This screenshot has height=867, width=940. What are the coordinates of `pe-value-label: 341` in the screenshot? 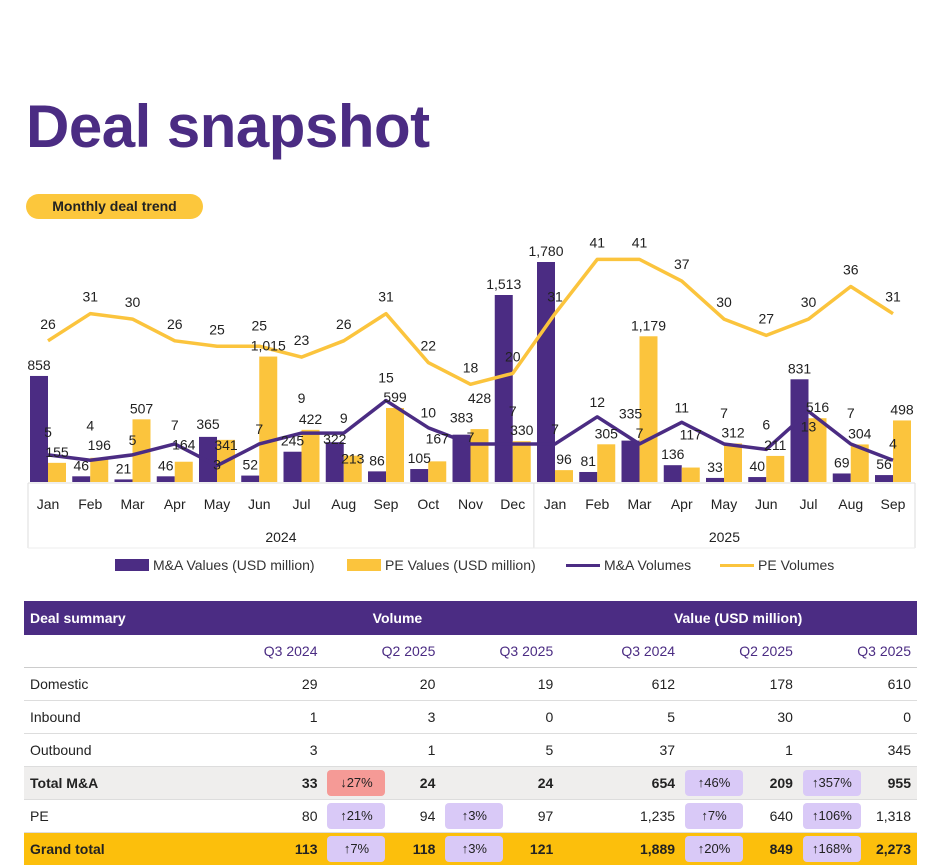 It's located at (226, 445).